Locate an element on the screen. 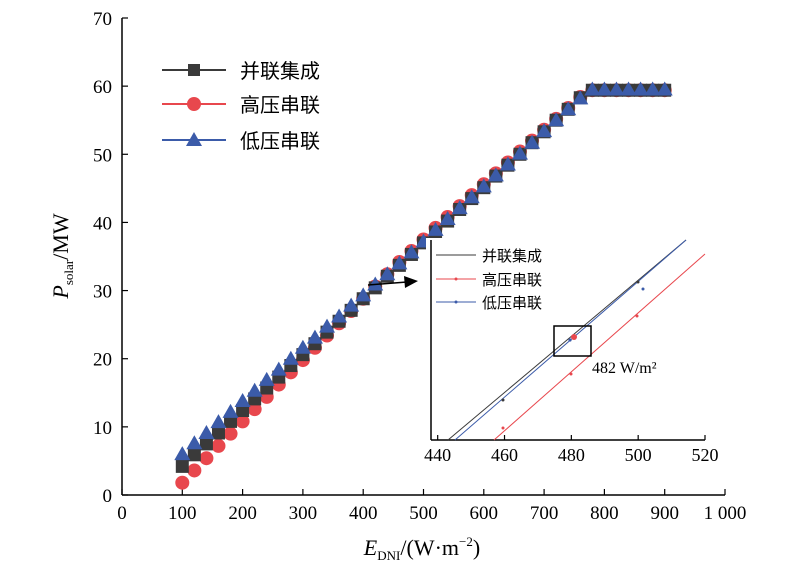  inset-x-tick-label: 440 is located at coordinates (437, 455).